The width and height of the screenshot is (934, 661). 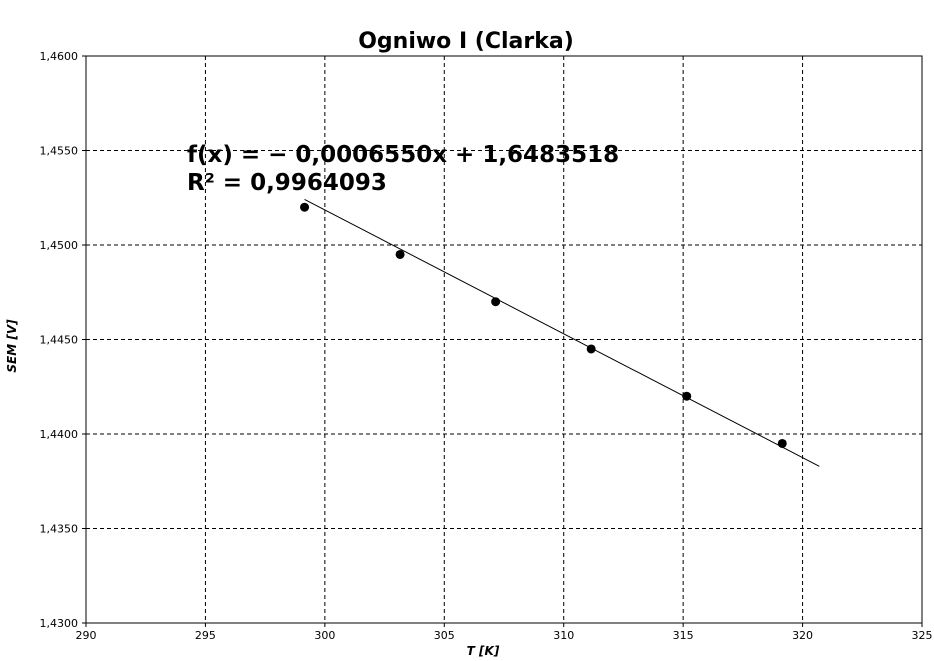 I want to click on y-tick-label: 1,4600, so click(x=59, y=56).